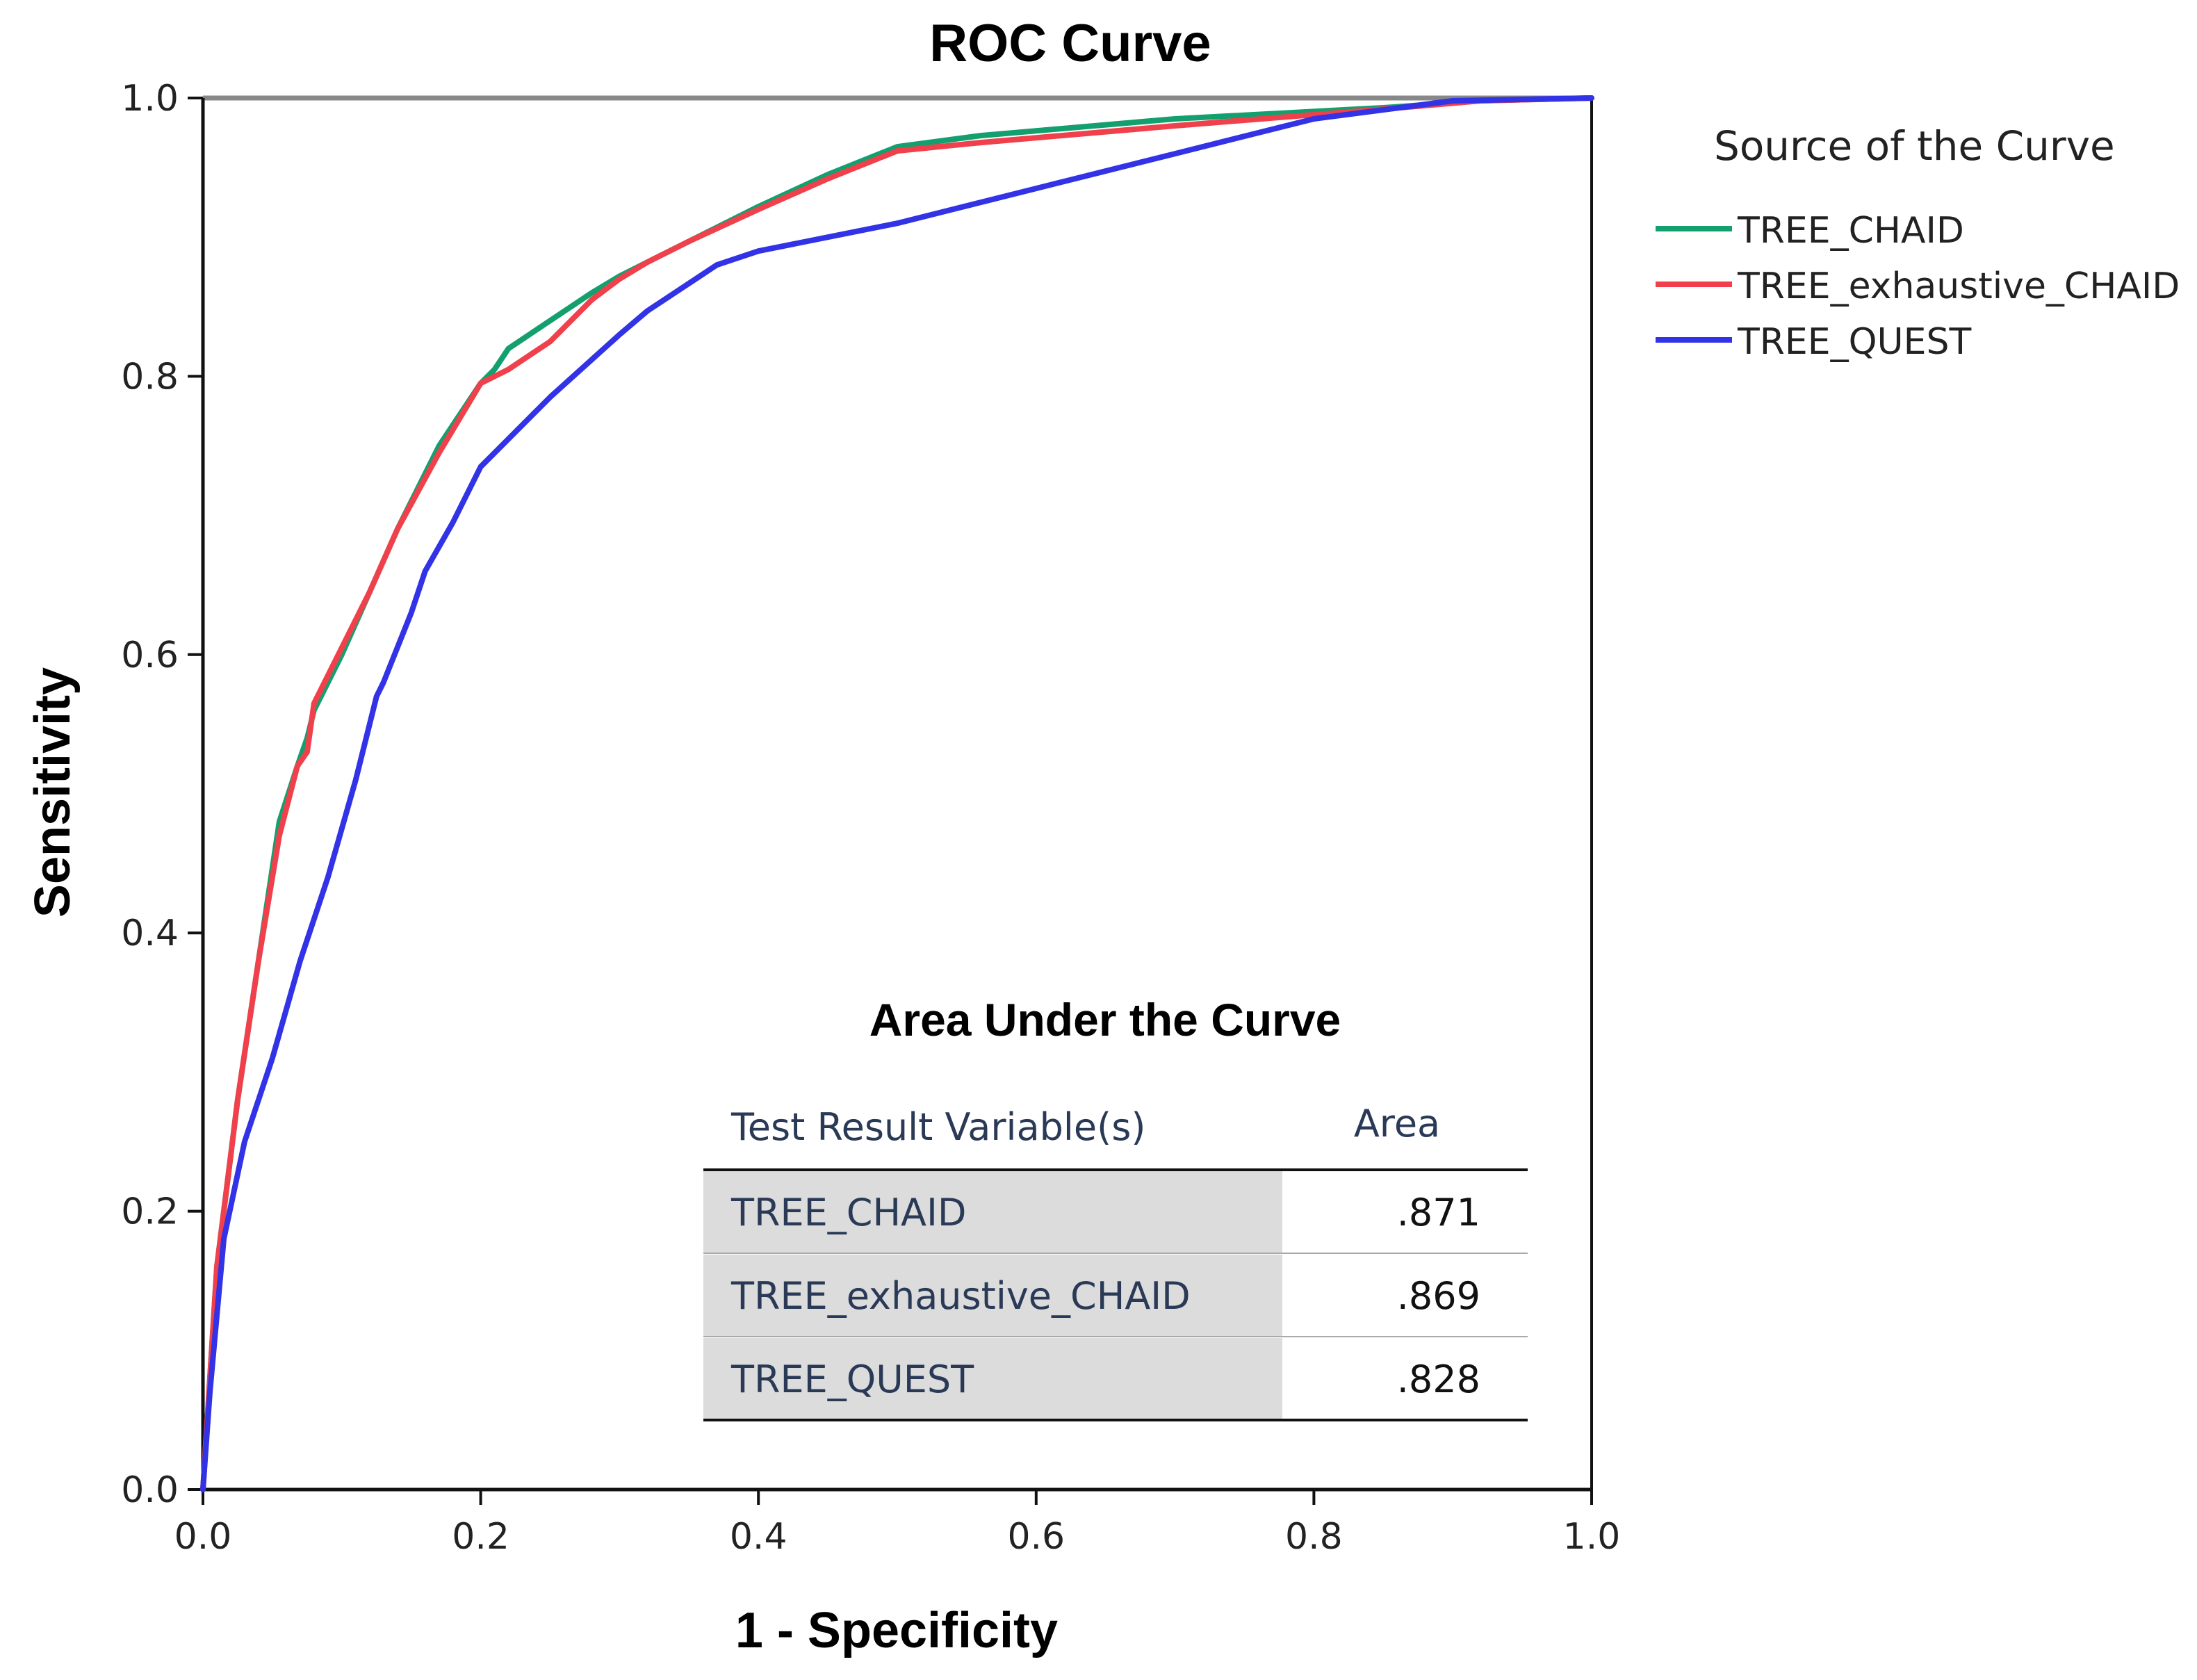 This screenshot has height=1680, width=2197. I want to click on x-tick-label: 0.0, so click(203, 1537).